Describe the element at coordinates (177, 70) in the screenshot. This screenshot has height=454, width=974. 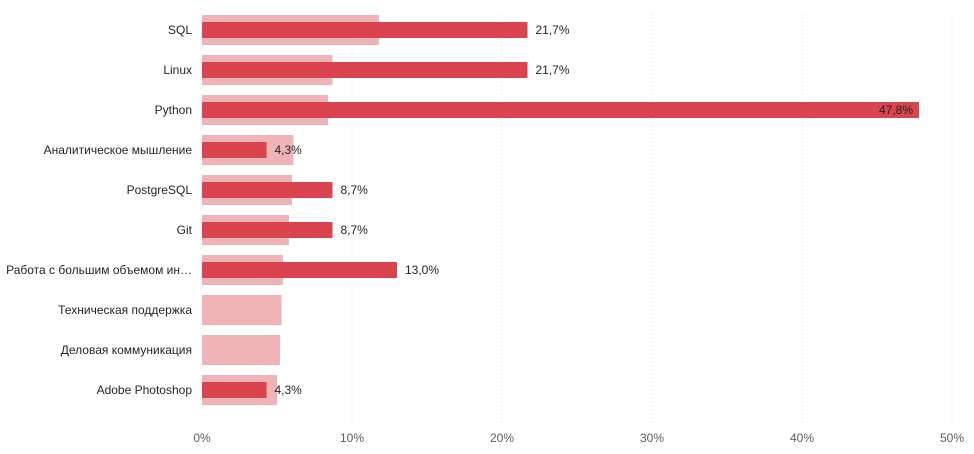
I see `category-label: Linux` at that location.